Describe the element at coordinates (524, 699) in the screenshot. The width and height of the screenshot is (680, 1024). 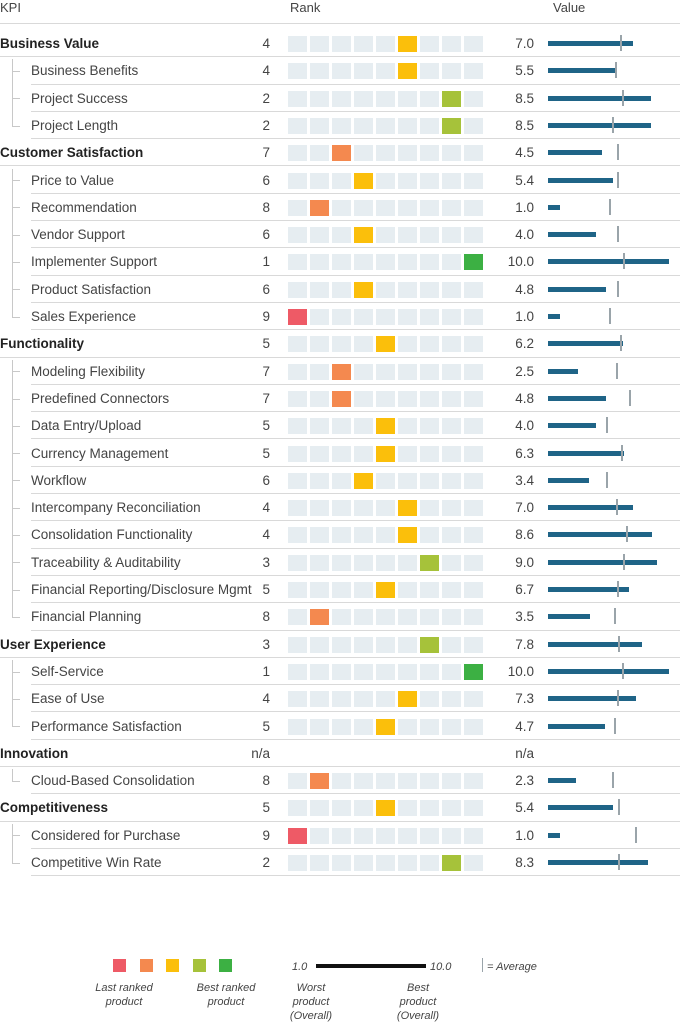
I see `value-number: 7.3` at that location.